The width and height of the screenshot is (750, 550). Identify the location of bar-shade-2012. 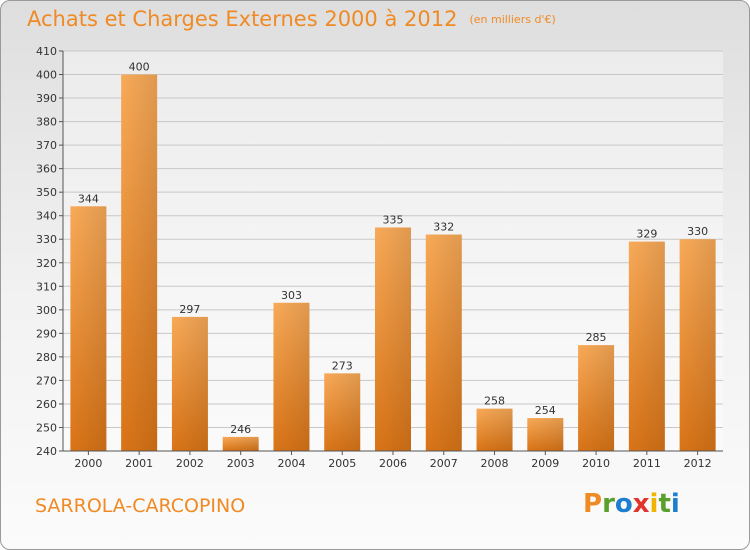
(697, 345).